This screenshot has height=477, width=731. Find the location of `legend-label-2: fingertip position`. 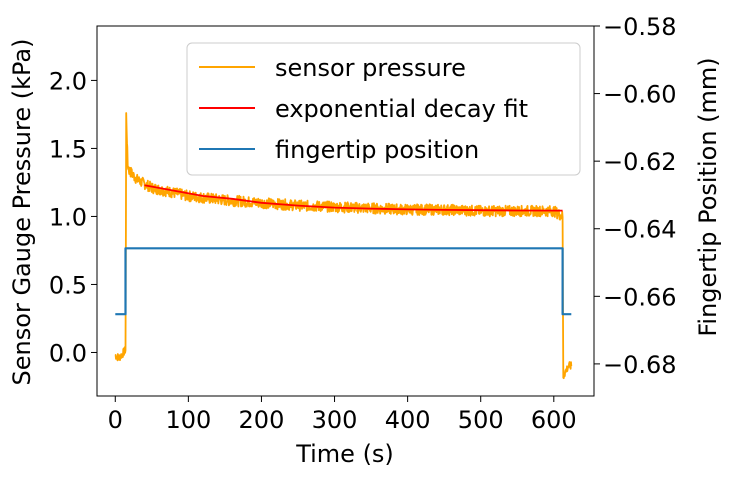

legend-label-2: fingertip position is located at coordinates (377, 150).